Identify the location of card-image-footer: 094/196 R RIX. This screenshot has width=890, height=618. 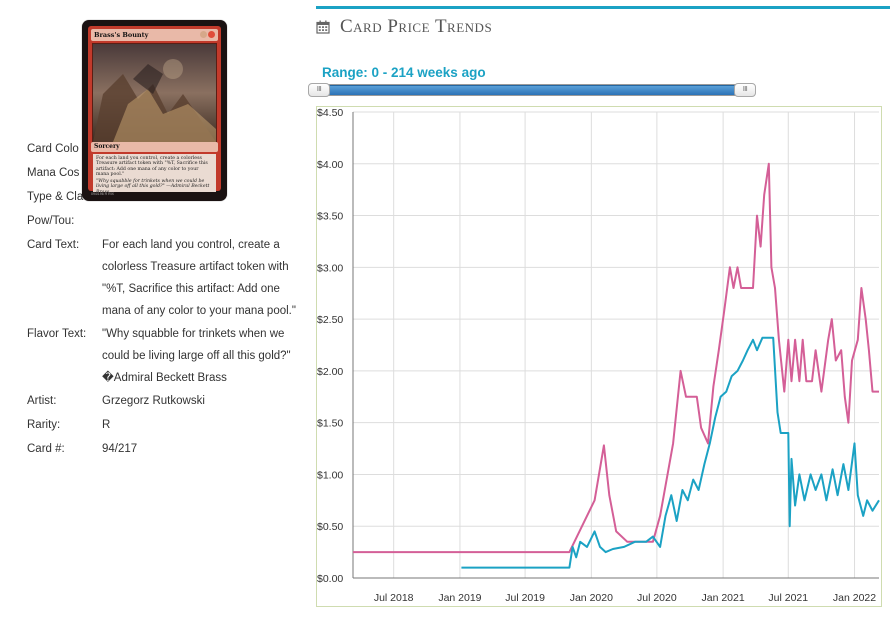
(102, 194).